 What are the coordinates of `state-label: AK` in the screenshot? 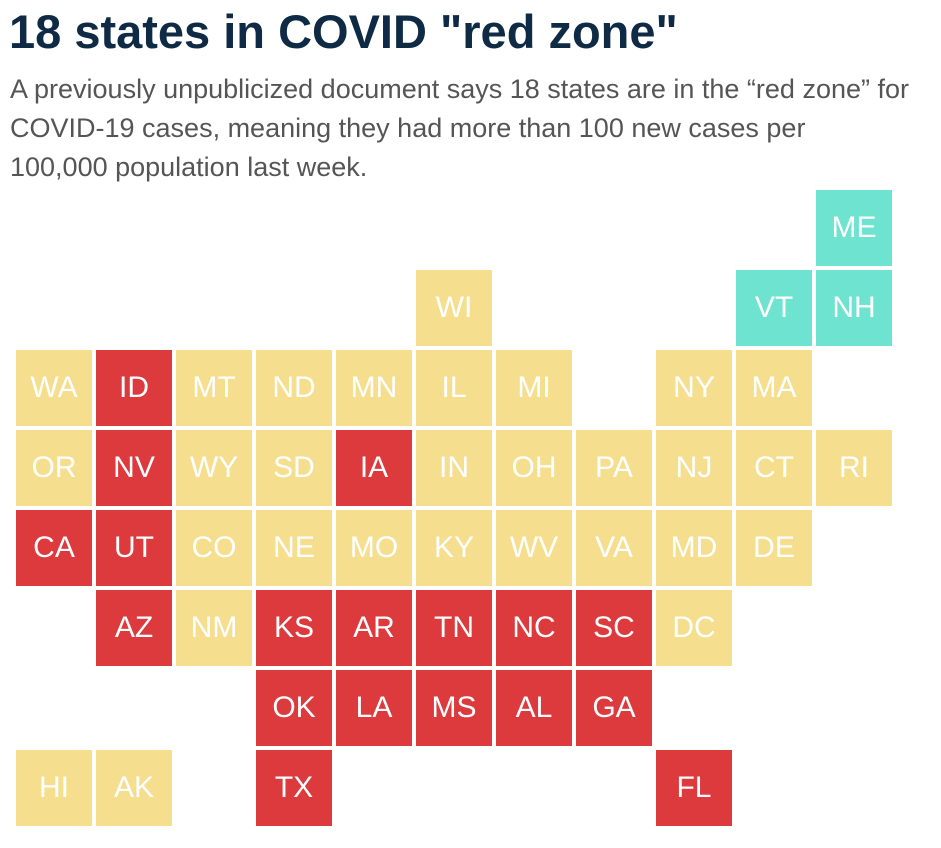 It's located at (134, 787).